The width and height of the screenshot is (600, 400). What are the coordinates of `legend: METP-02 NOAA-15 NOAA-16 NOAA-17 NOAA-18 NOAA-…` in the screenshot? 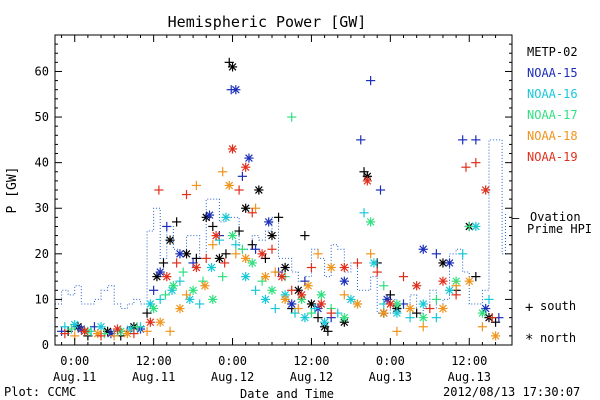 It's located at (552, 104).